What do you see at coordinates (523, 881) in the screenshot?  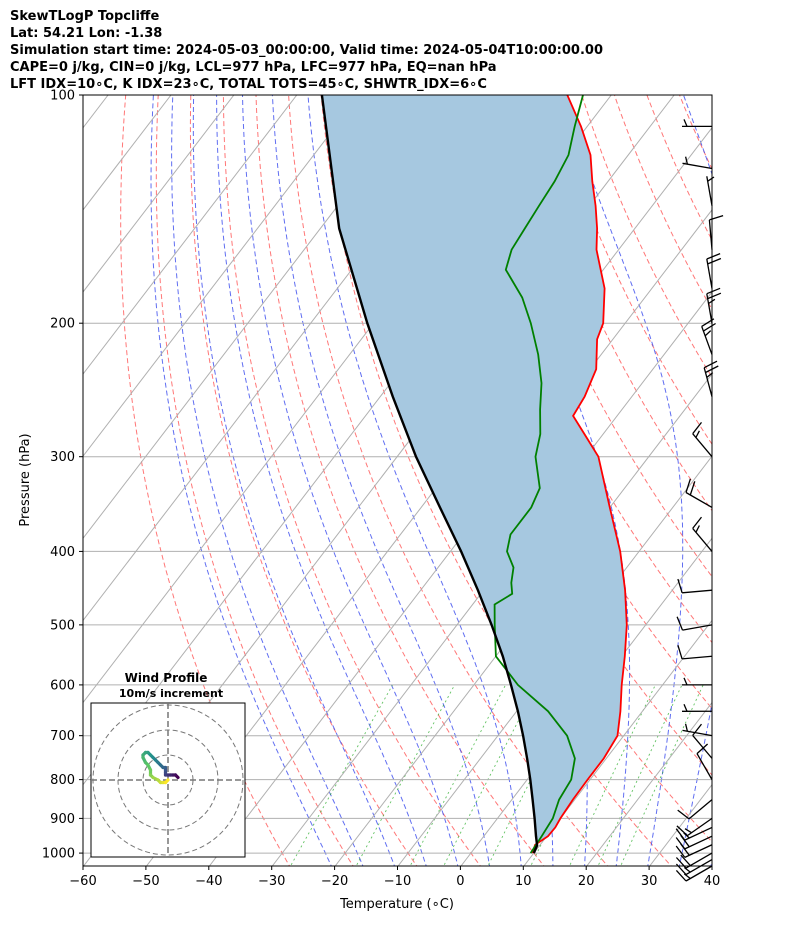 I see `x-tick-label: 10` at bounding box center [523, 881].